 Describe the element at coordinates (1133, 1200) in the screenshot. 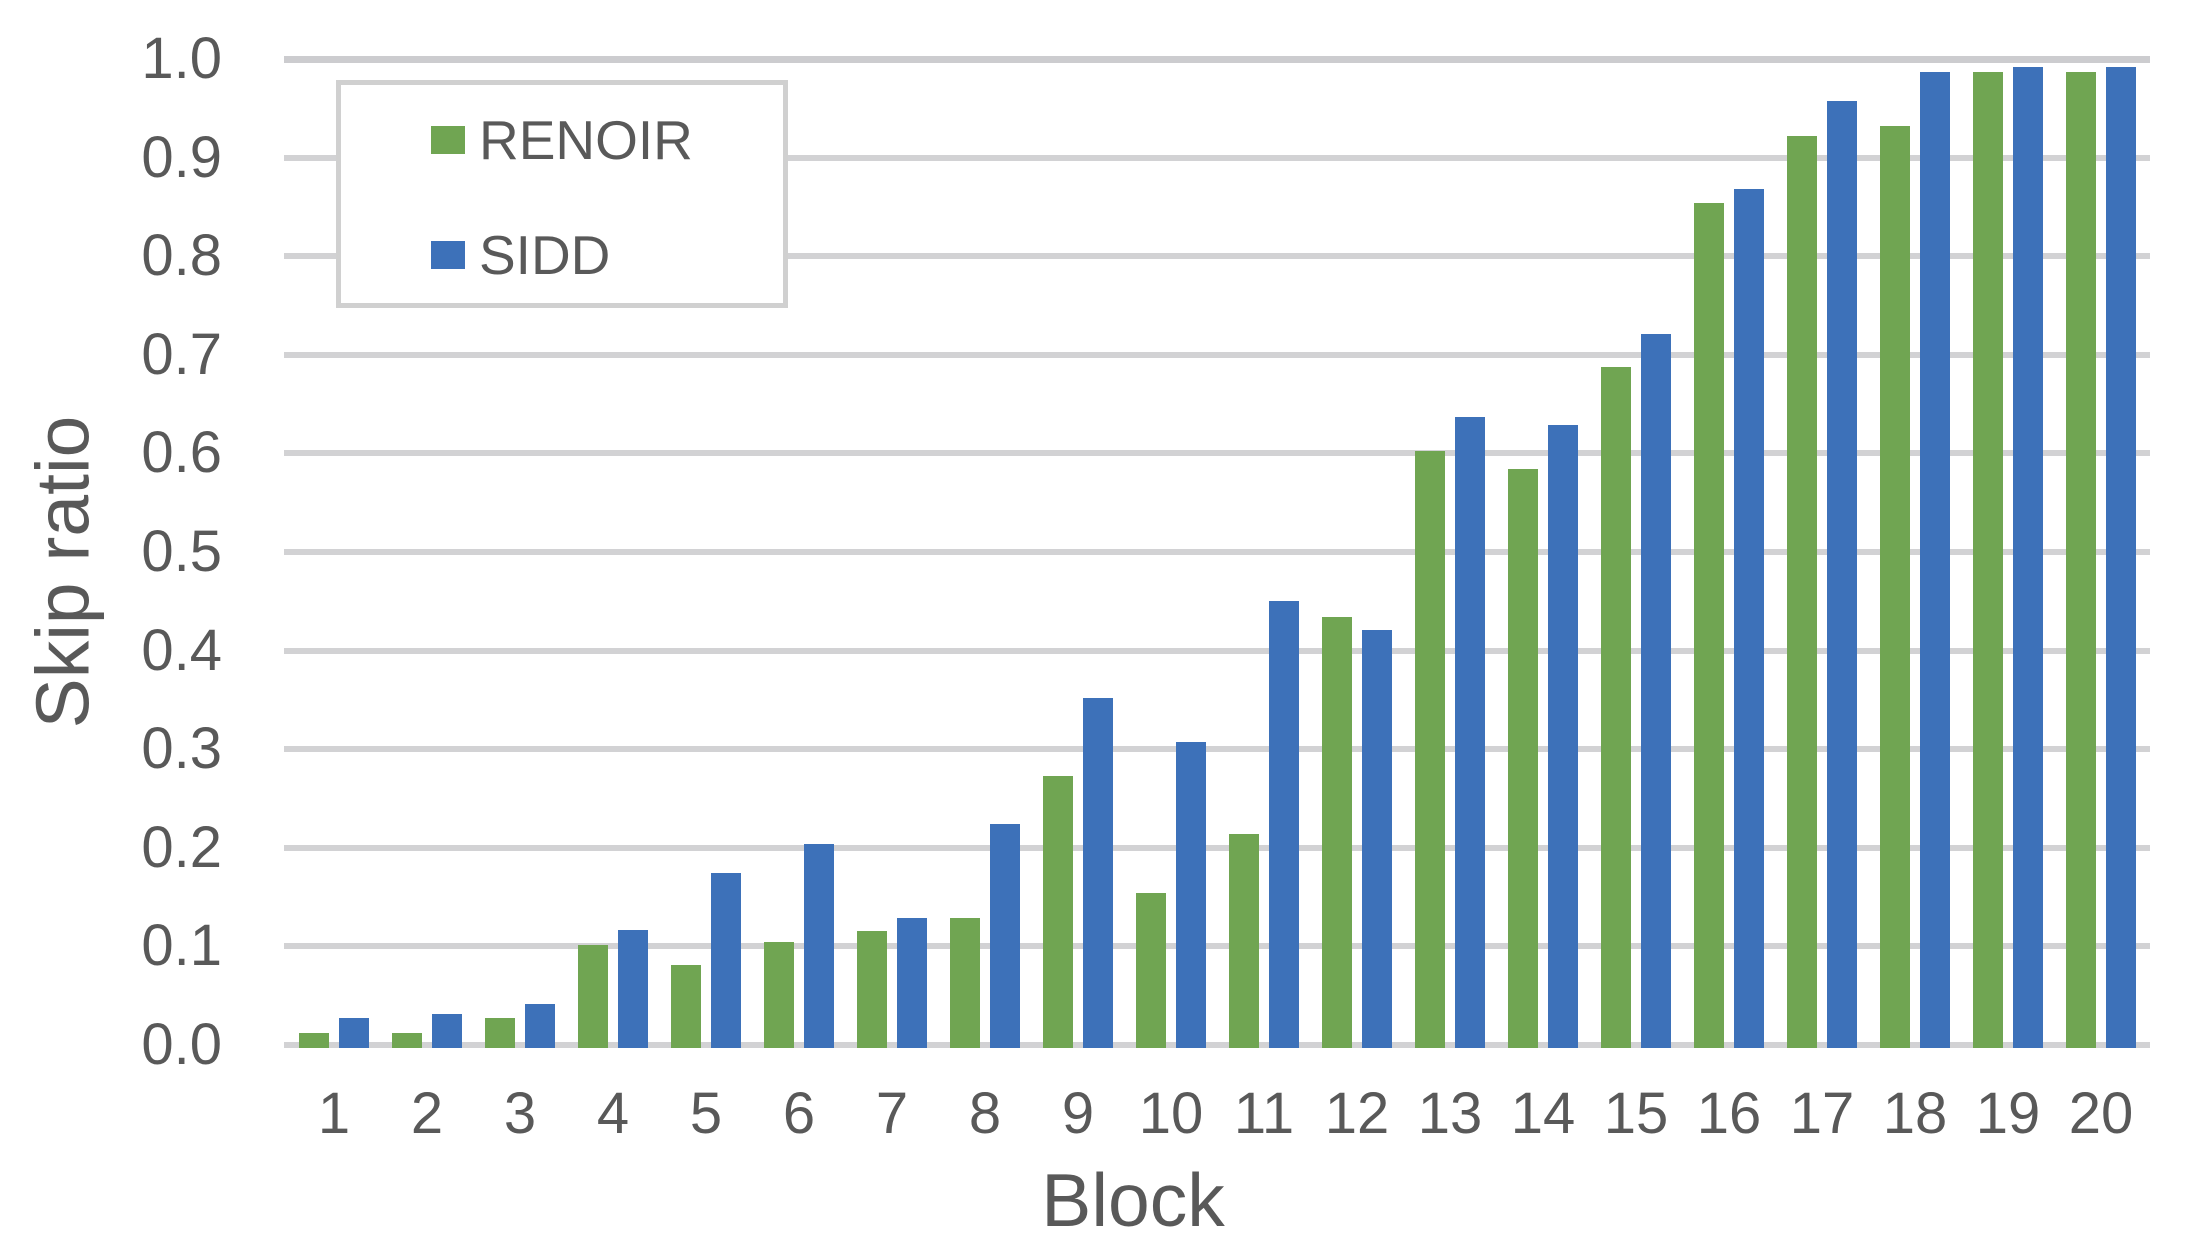

I see `x-axis-title: Block` at that location.